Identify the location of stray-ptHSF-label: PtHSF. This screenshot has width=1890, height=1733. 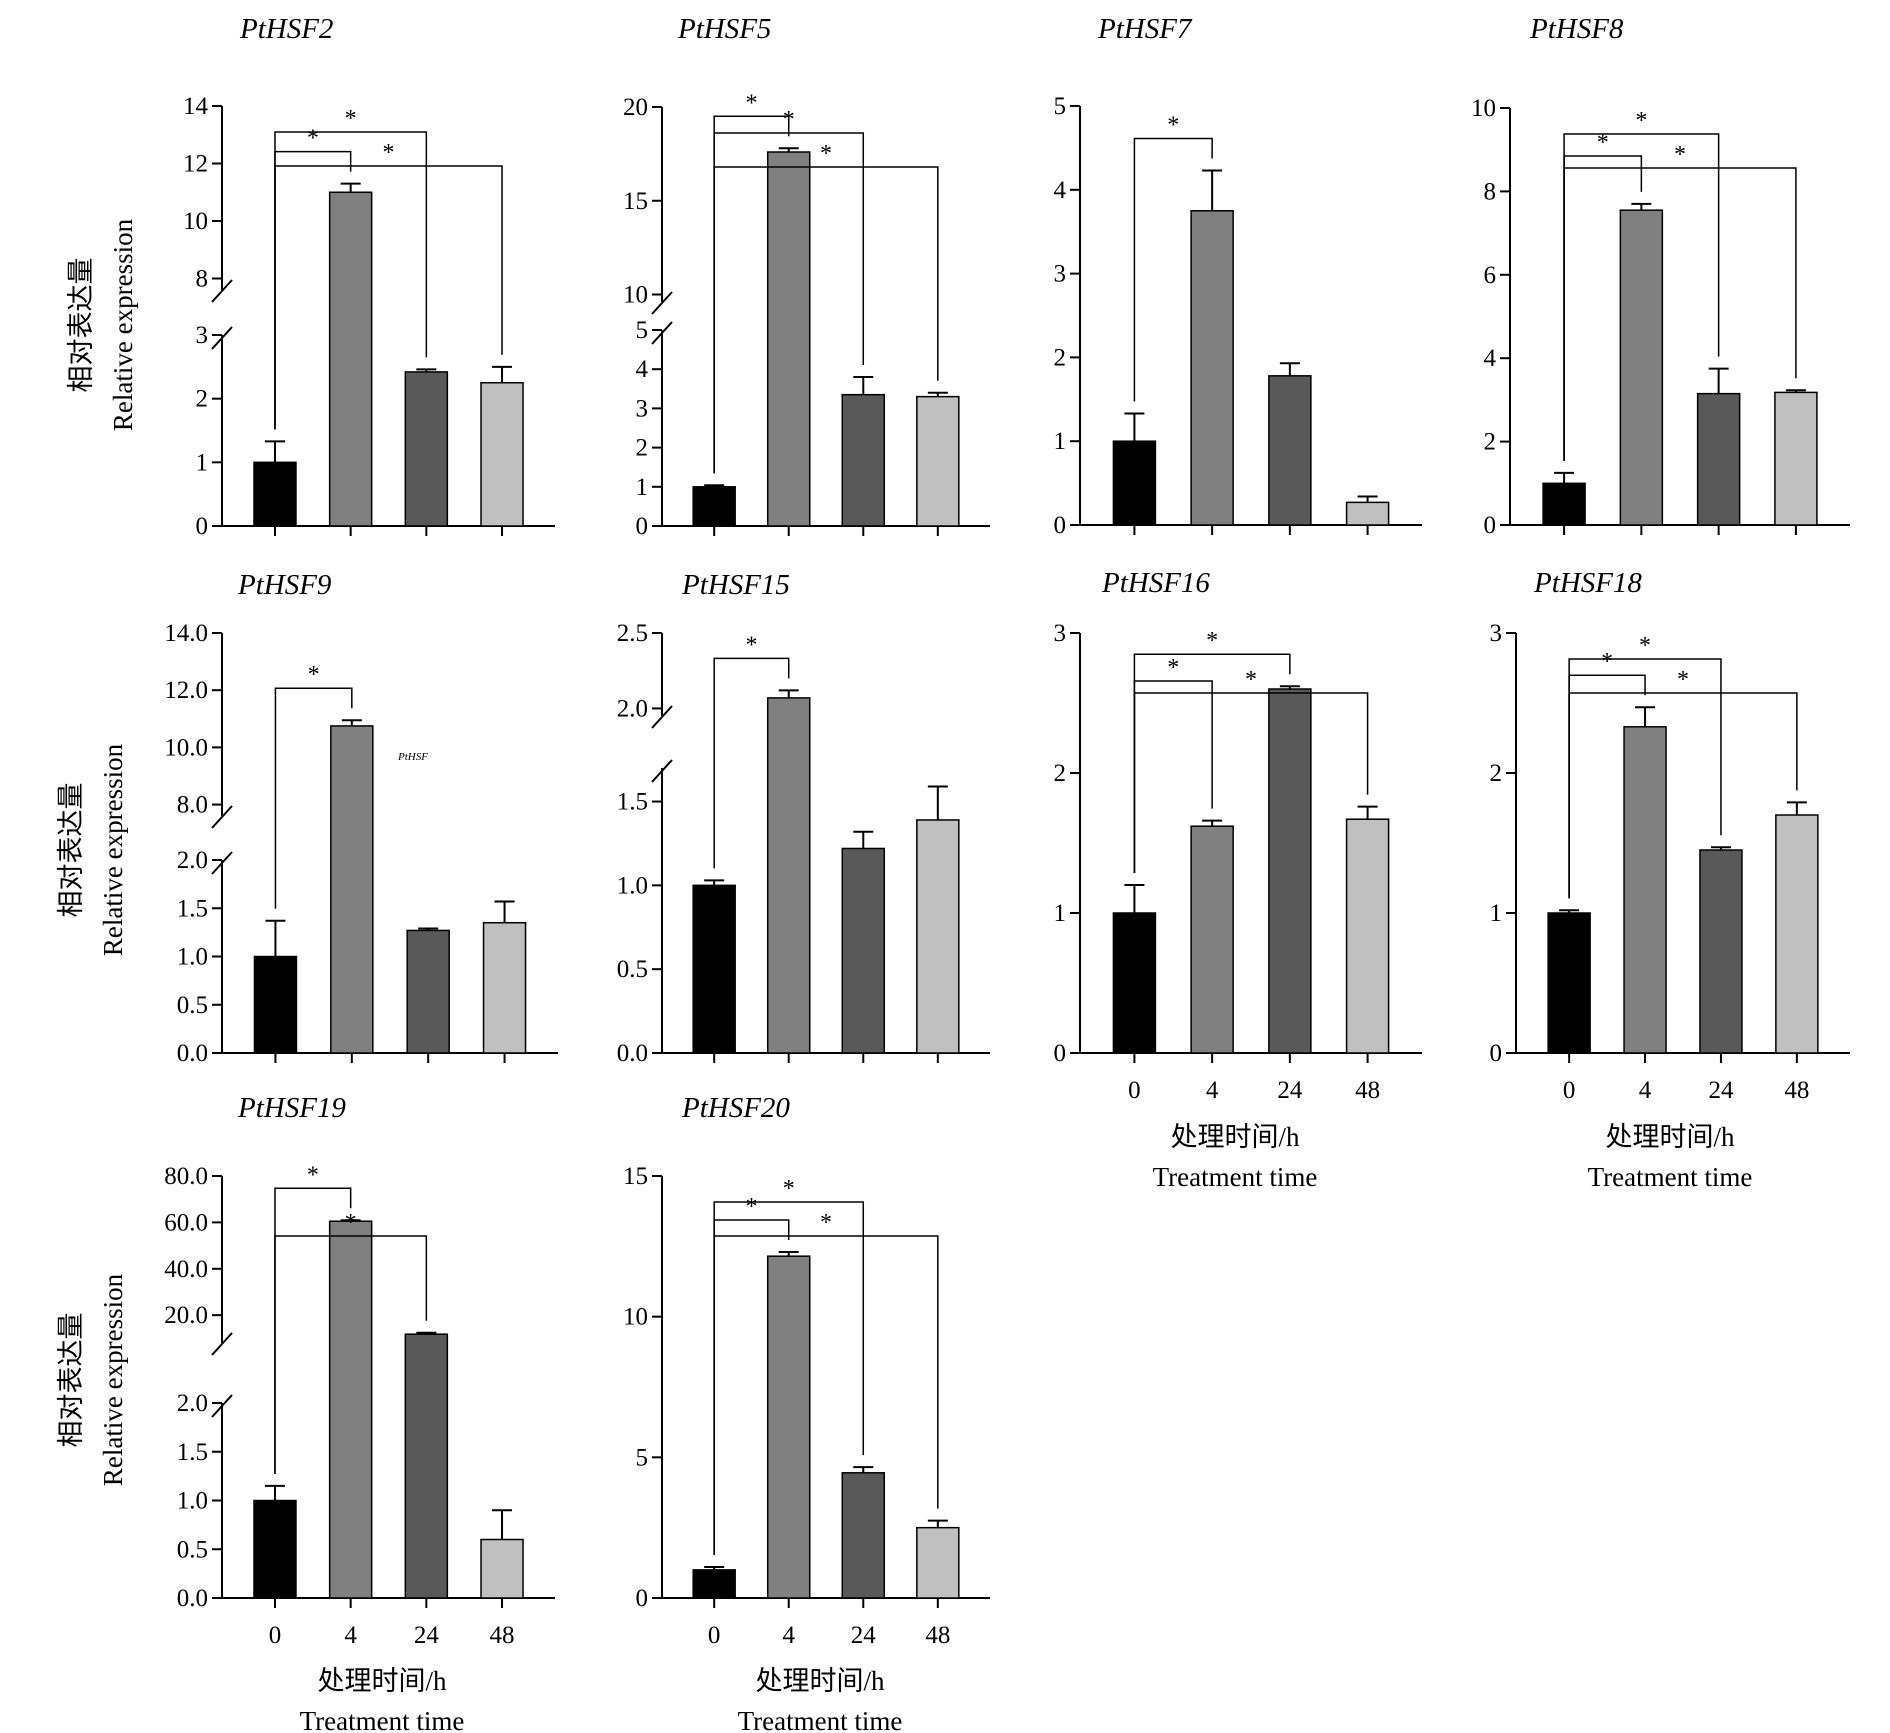
(412, 757).